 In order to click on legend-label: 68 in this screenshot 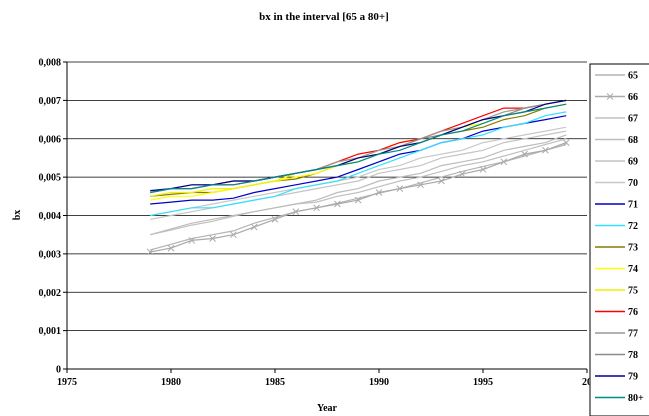, I will do `click(633, 140)`.